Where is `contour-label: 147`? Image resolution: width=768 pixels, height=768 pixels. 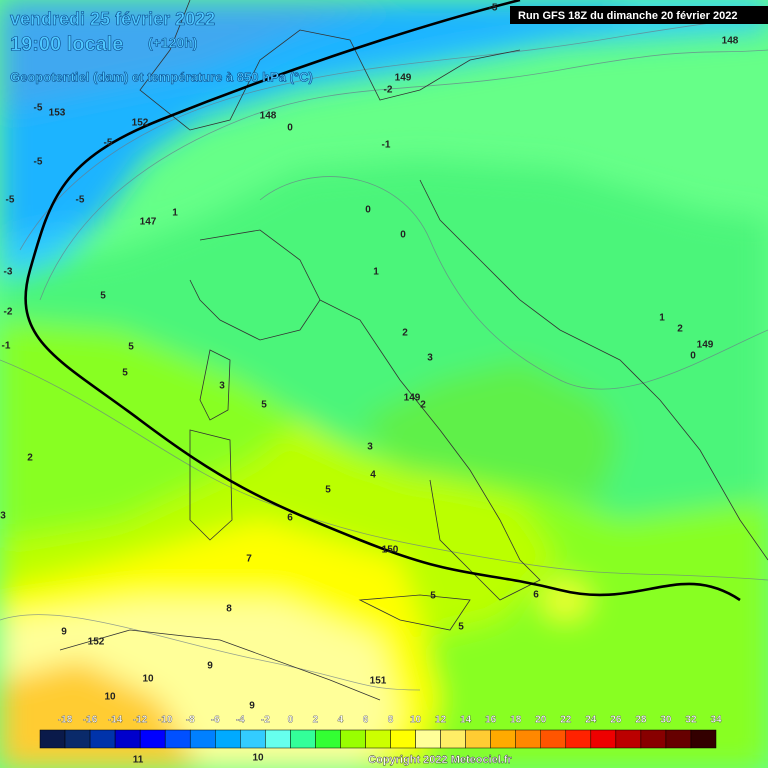 contour-label: 147 is located at coordinates (148, 222).